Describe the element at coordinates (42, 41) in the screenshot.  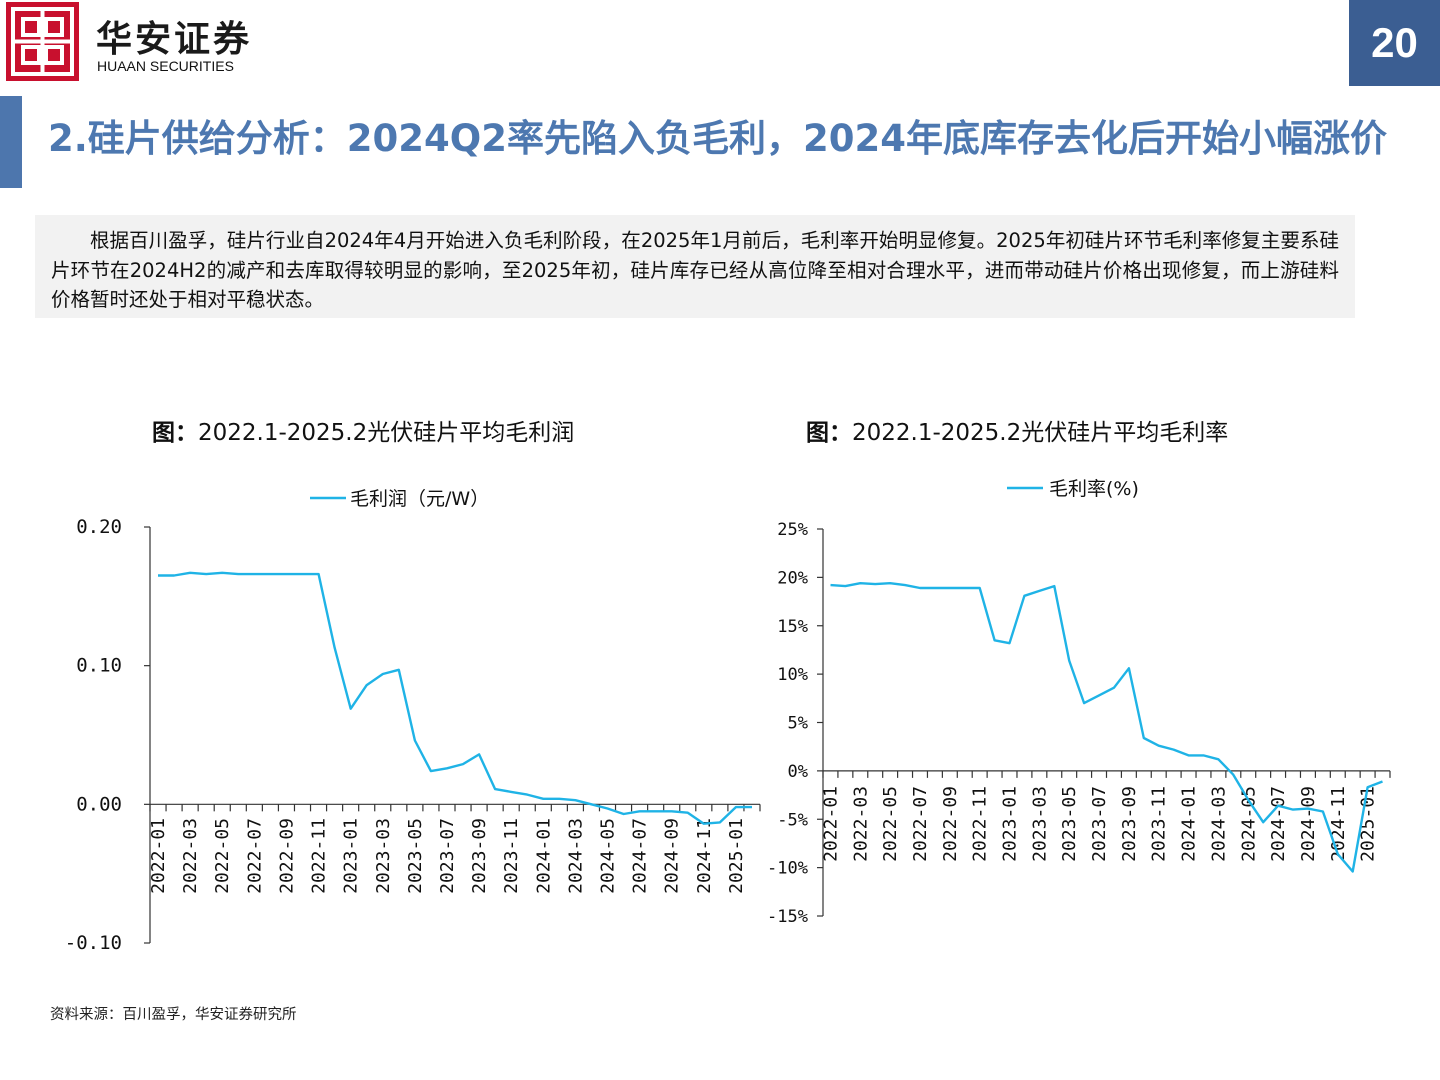
I see `huaan-logo-icon` at that location.